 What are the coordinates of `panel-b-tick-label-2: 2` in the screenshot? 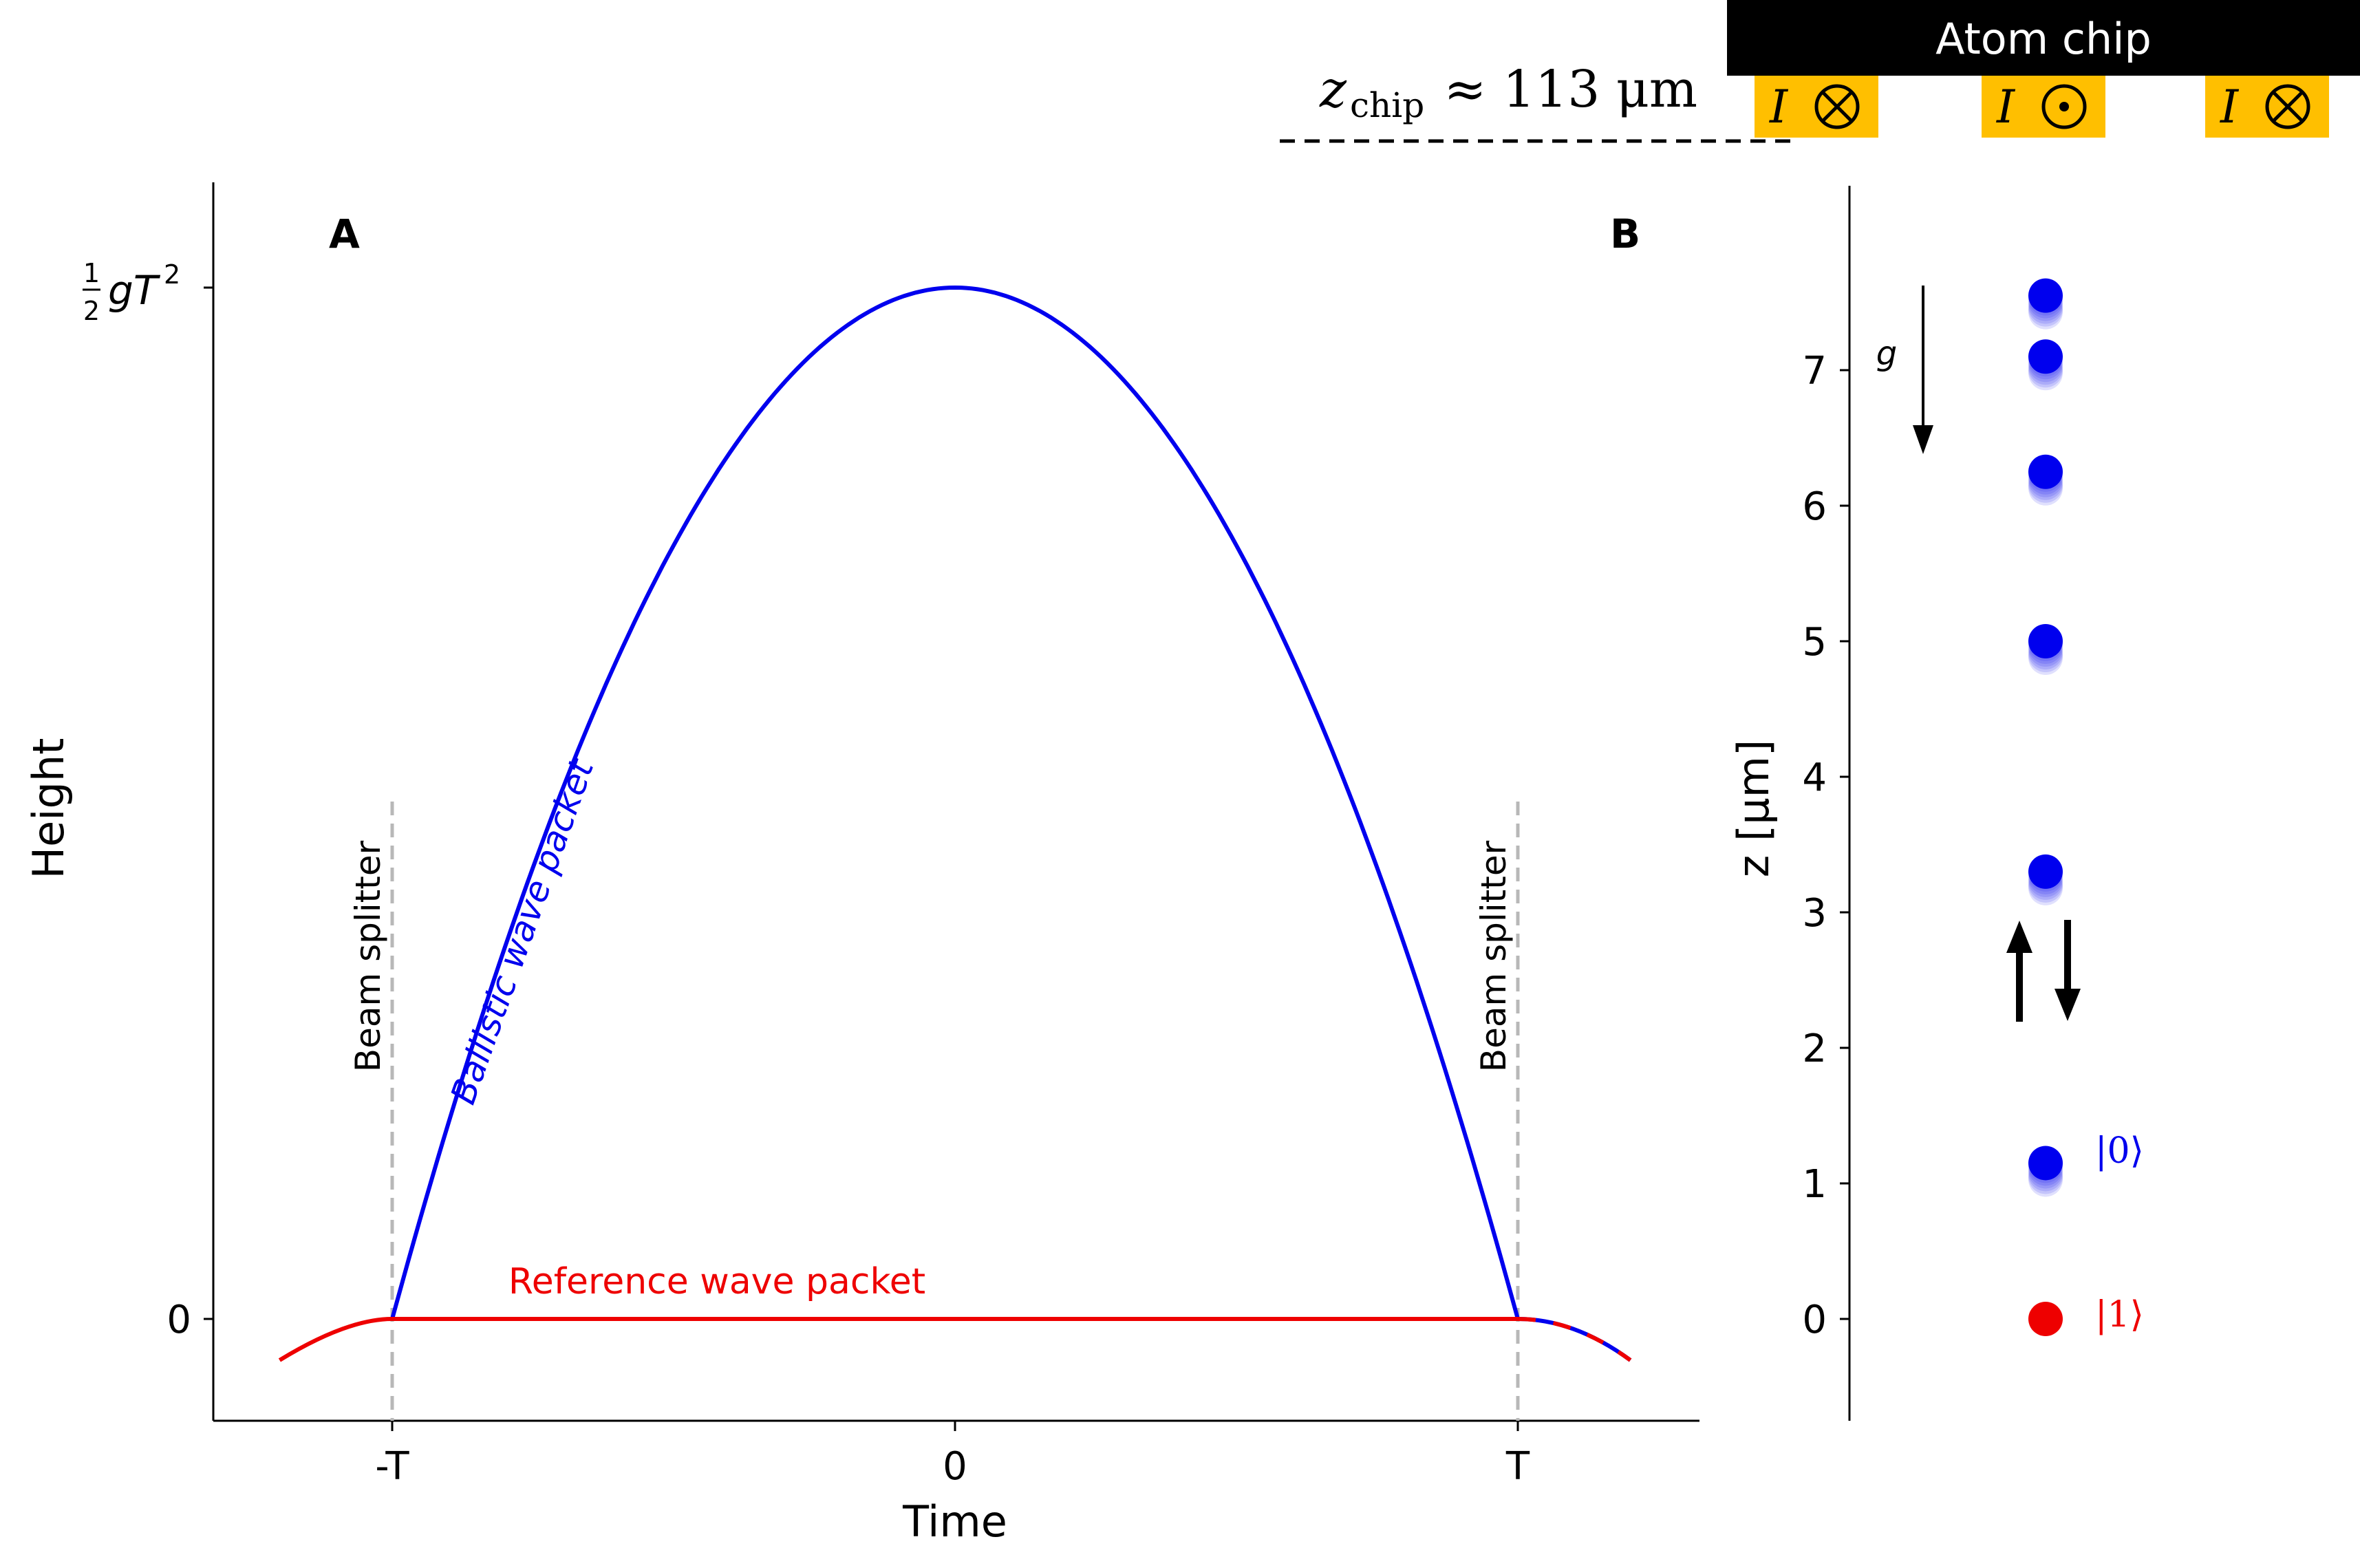 It's located at (1814, 1049).